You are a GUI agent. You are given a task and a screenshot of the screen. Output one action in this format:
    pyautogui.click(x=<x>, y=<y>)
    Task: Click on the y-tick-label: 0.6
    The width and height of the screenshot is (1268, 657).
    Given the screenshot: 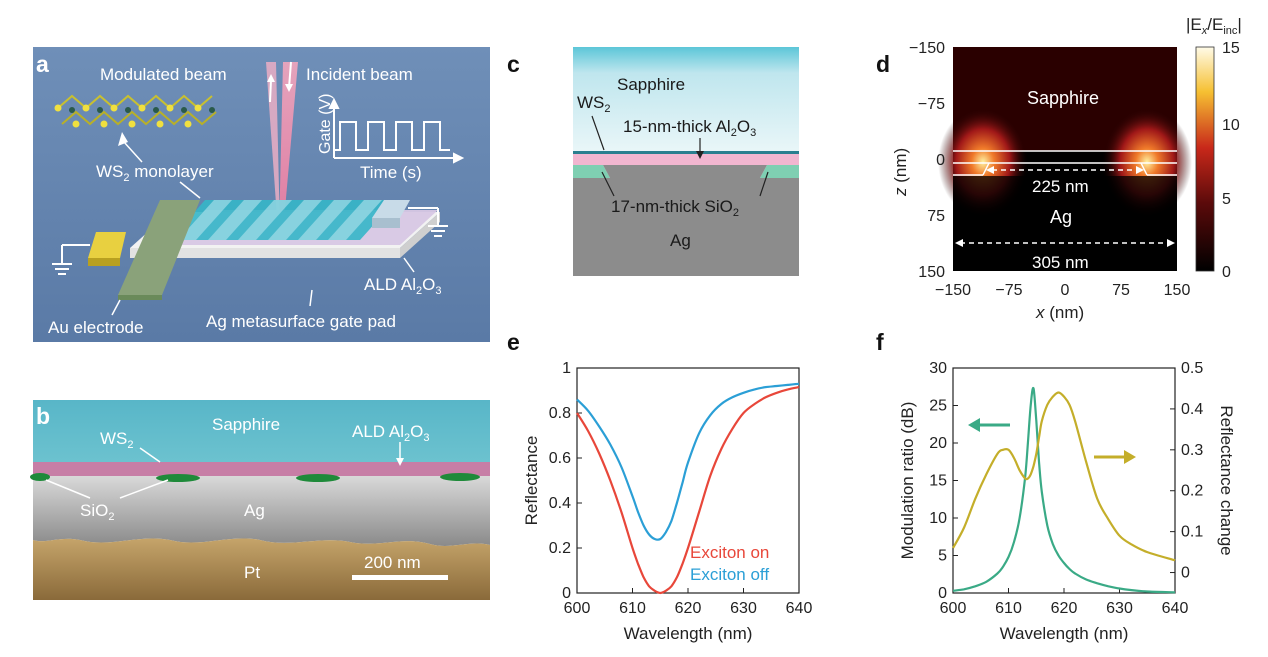 What is the action you would take?
    pyautogui.click(x=560, y=458)
    